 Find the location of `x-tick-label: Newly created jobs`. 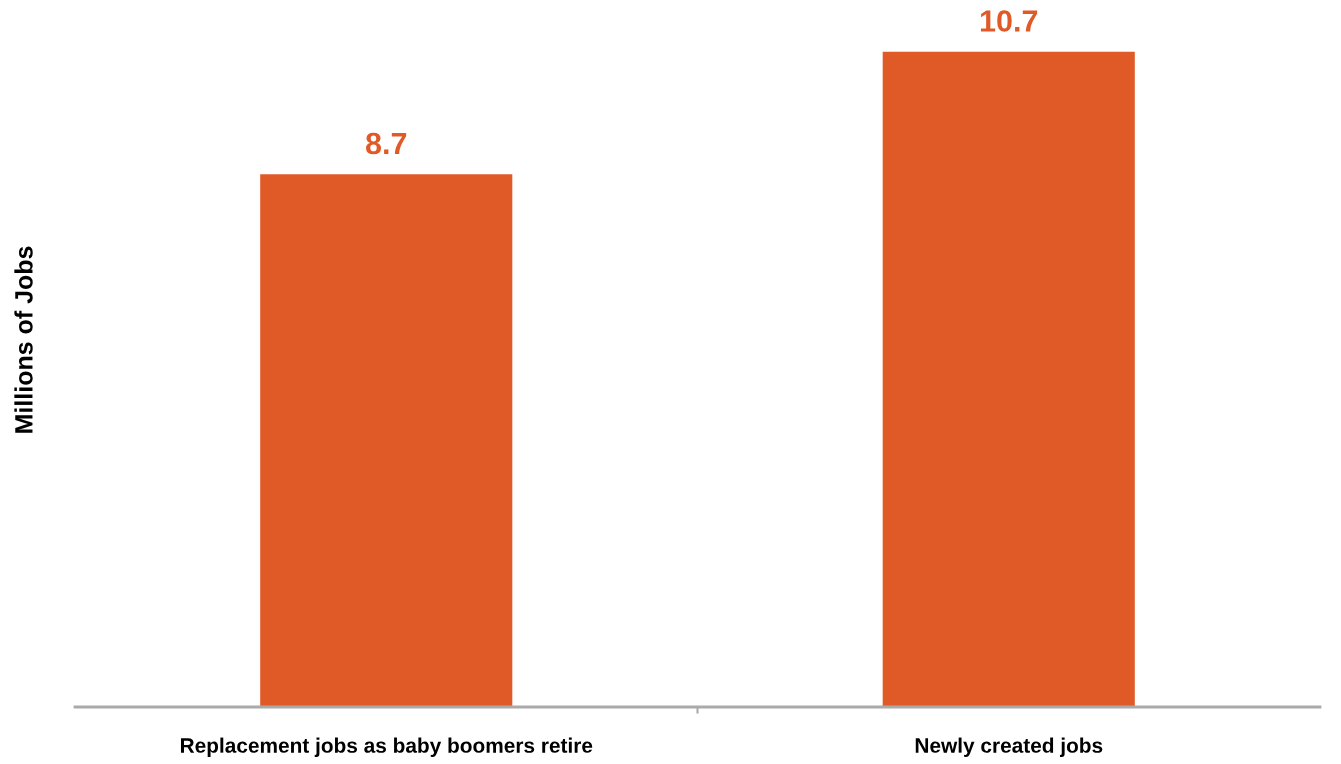

x-tick-label: Newly created jobs is located at coordinates (1009, 747).